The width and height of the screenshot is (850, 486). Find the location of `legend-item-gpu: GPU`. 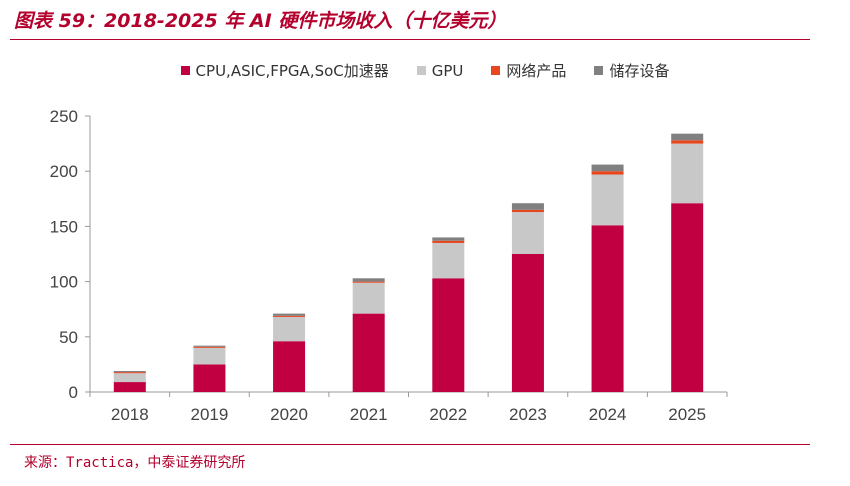

legend-item-gpu: GPU is located at coordinates (440, 70).